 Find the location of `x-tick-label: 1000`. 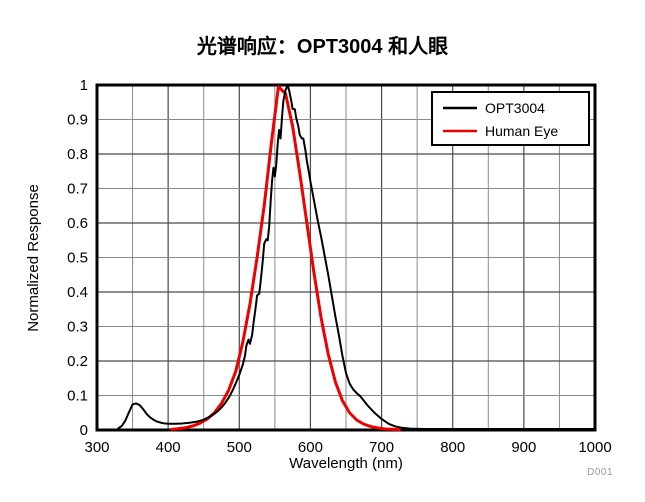

x-tick-label: 1000 is located at coordinates (594, 447).